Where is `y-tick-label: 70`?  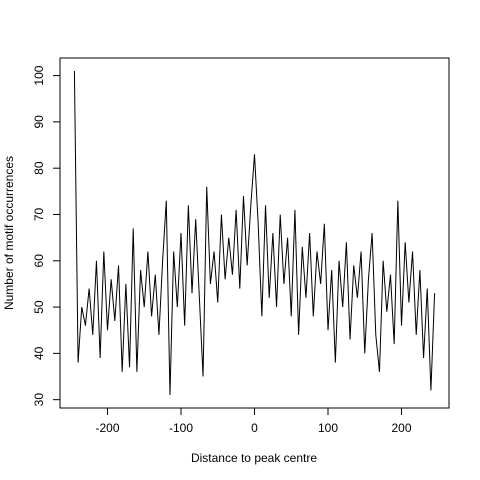
y-tick-label: 70 is located at coordinates (39, 214).